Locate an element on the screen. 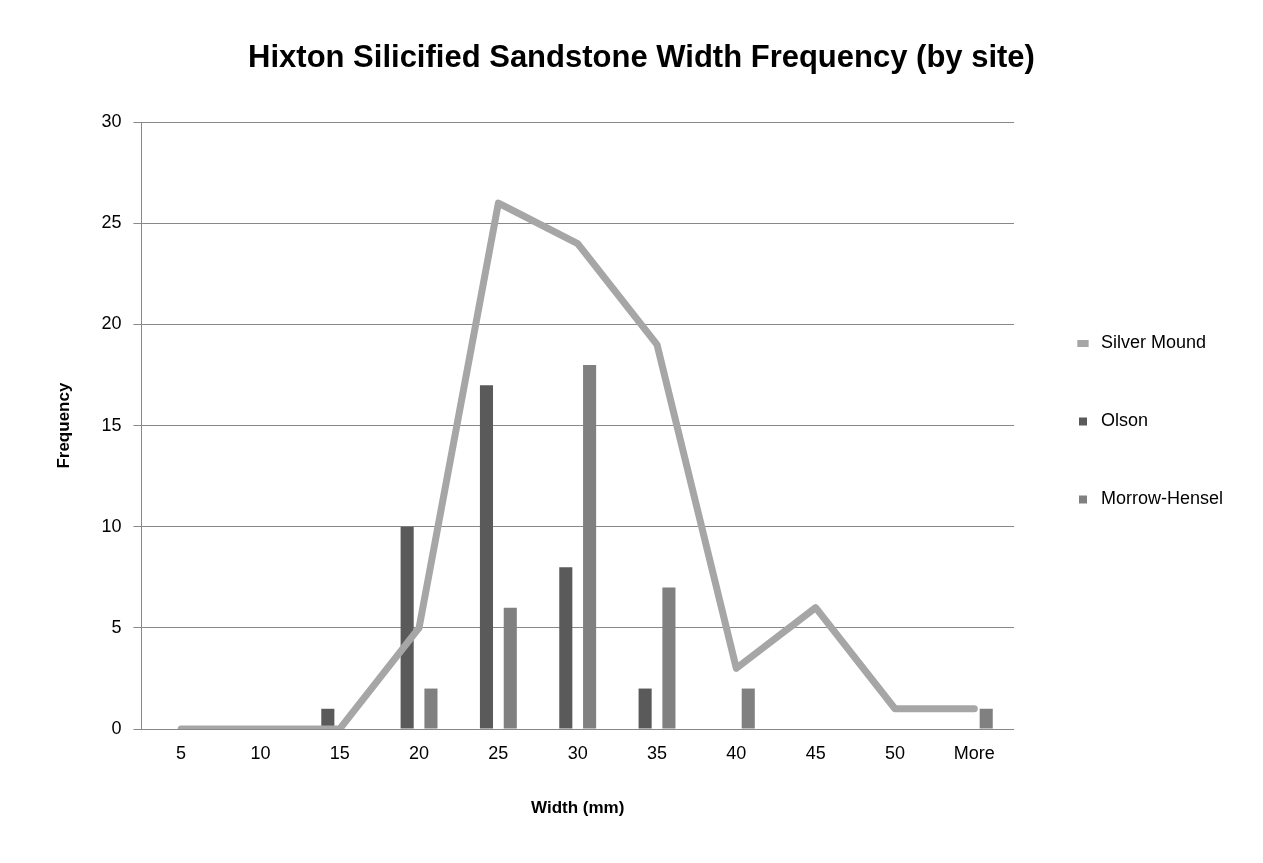 This screenshot has height=863, width=1263. x-tick-label: 25 is located at coordinates (498, 752).